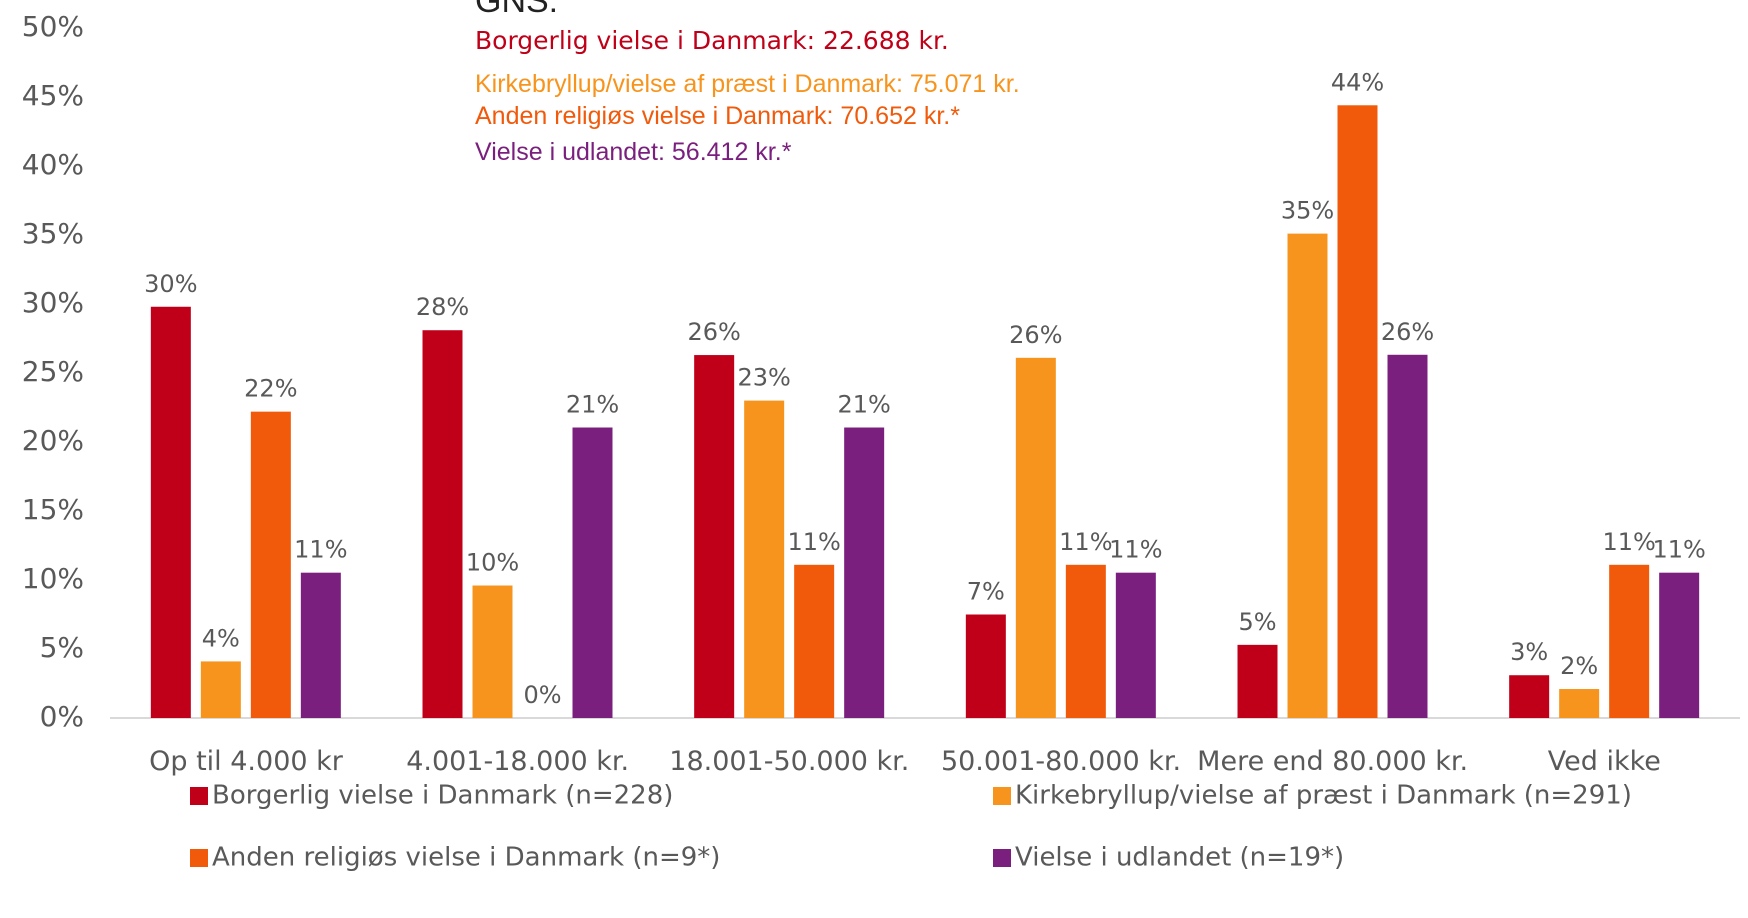  Describe the element at coordinates (542, 695) in the screenshot. I see `data-label: 0%` at that location.